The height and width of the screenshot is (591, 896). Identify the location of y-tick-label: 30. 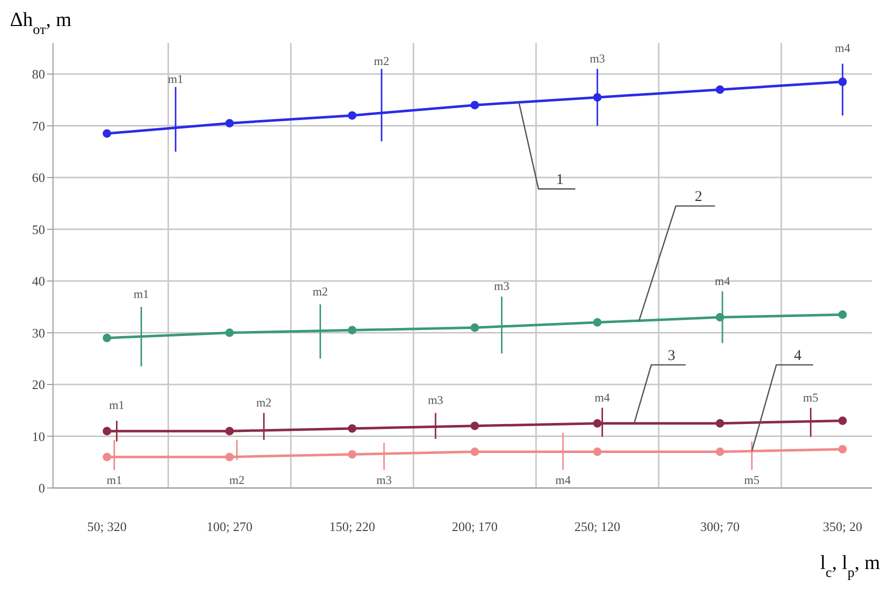
(38, 332).